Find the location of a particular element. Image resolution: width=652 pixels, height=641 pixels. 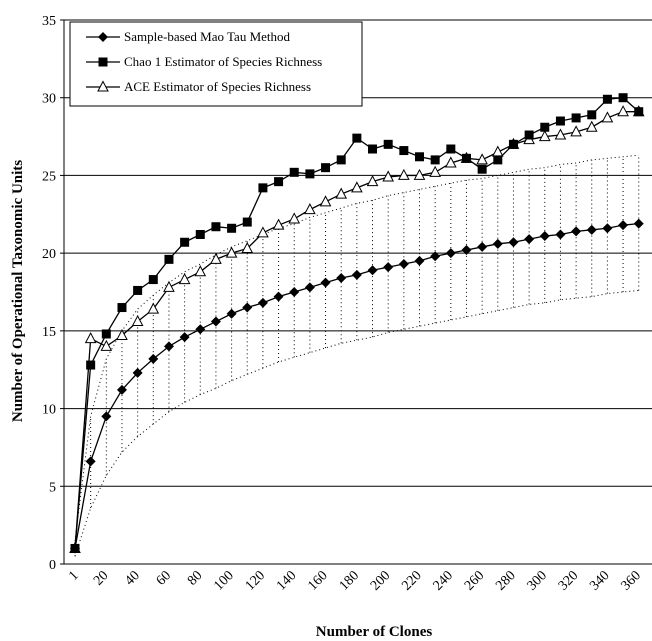

y-tick-labels: 0 5 10 15 20 25 30 35 is located at coordinates (49, 293).